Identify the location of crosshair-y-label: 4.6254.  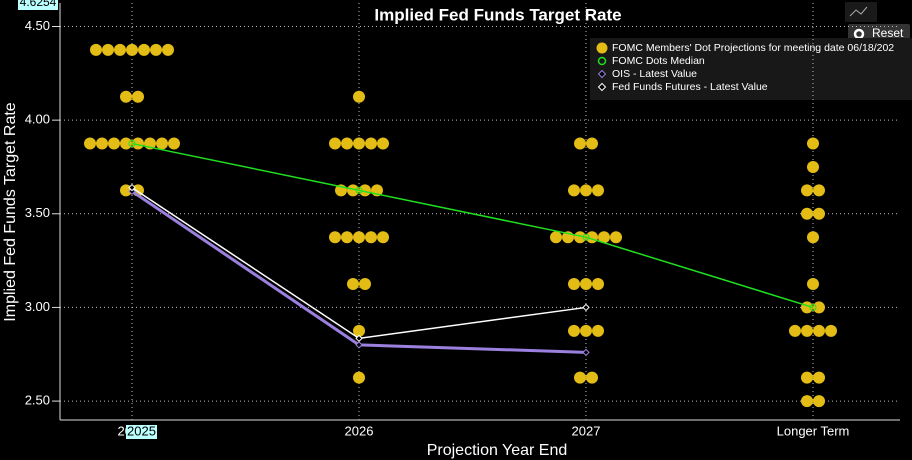
(38, 4).